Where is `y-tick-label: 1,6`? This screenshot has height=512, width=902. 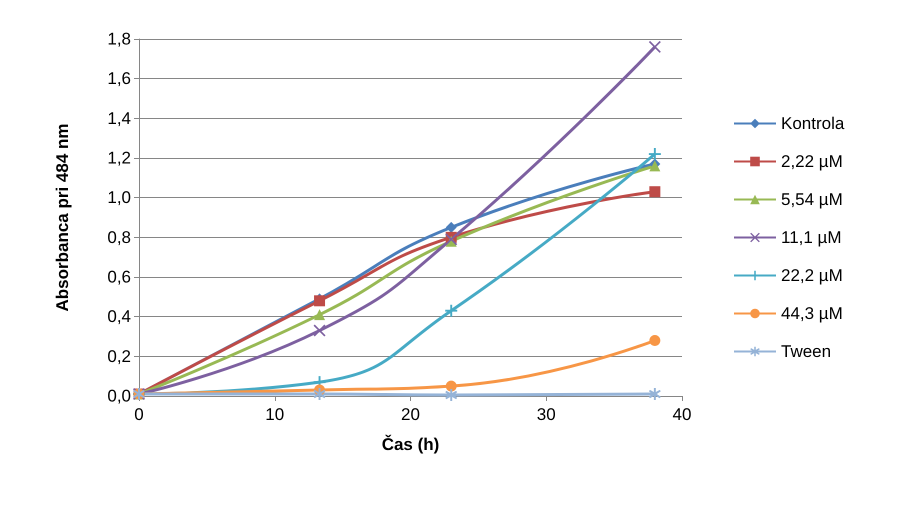 y-tick-label: 1,6 is located at coordinates (119, 78).